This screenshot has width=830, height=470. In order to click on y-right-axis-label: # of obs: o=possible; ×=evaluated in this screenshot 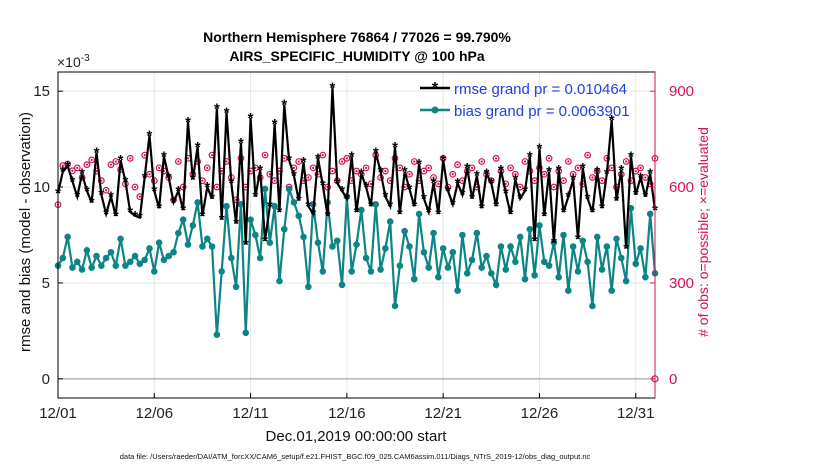, I will do `click(703, 232)`.